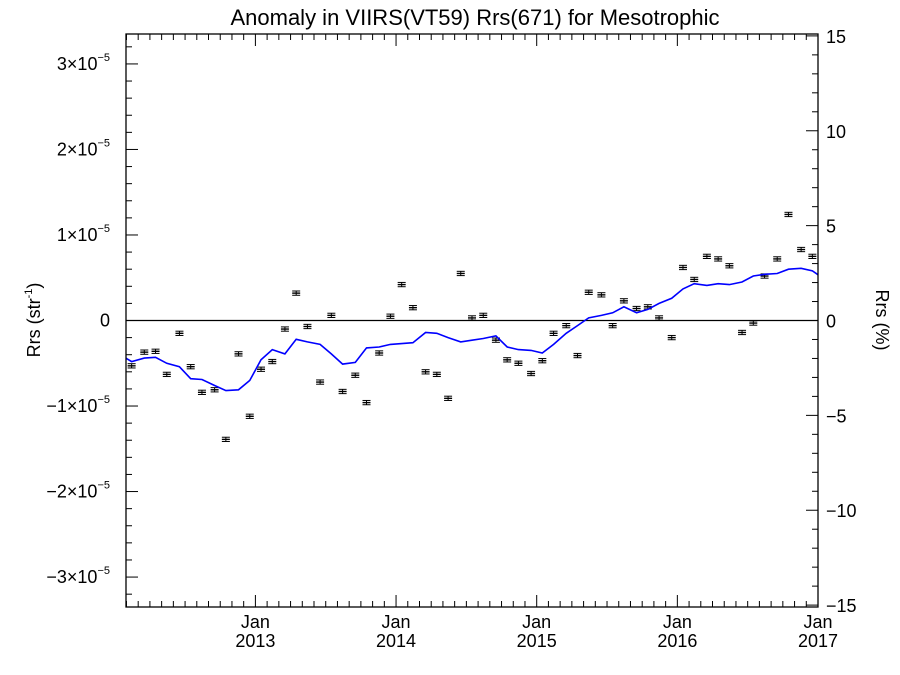 This screenshot has height=675, width=900. Describe the element at coordinates (105, 321) in the screenshot. I see `left-tick-mantissa: 0` at that location.